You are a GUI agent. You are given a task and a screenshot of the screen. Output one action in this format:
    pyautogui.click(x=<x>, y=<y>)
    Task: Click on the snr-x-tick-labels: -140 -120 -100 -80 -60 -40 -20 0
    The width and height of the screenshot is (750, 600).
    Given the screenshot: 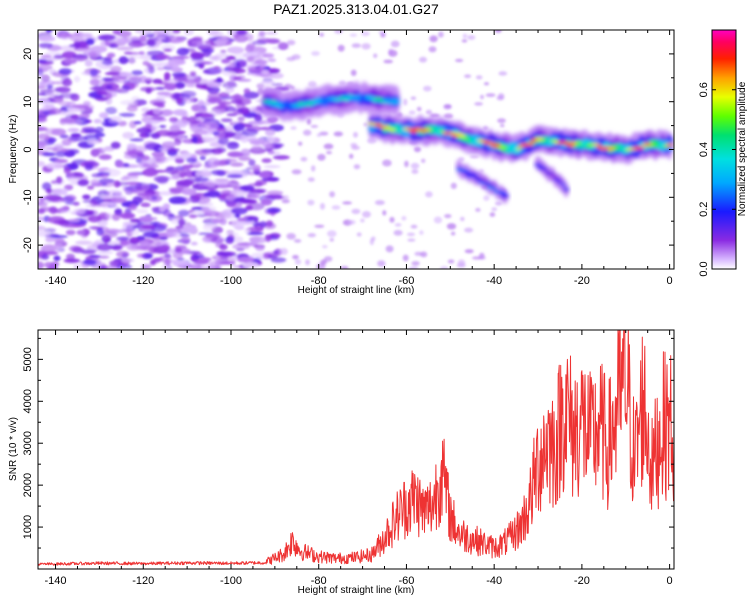 What is the action you would take?
    pyautogui.click(x=359, y=581)
    